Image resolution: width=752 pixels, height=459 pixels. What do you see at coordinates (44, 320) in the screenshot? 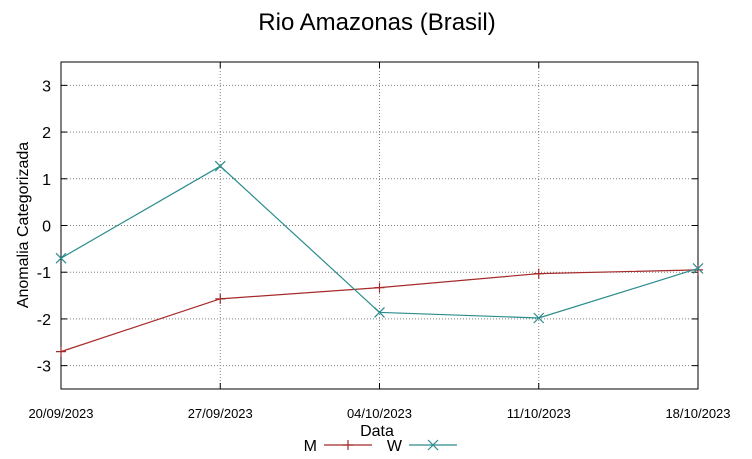
I see `y-tick-label: -2` at bounding box center [44, 320].